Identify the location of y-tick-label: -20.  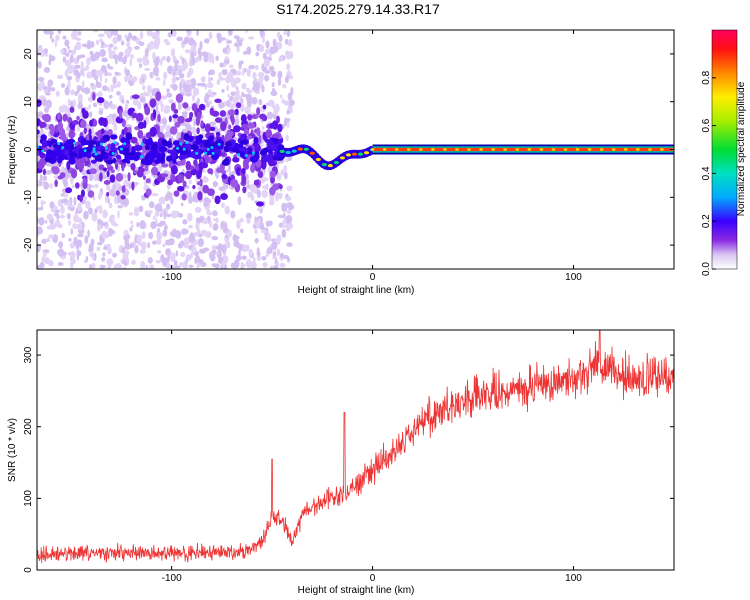
(28, 244).